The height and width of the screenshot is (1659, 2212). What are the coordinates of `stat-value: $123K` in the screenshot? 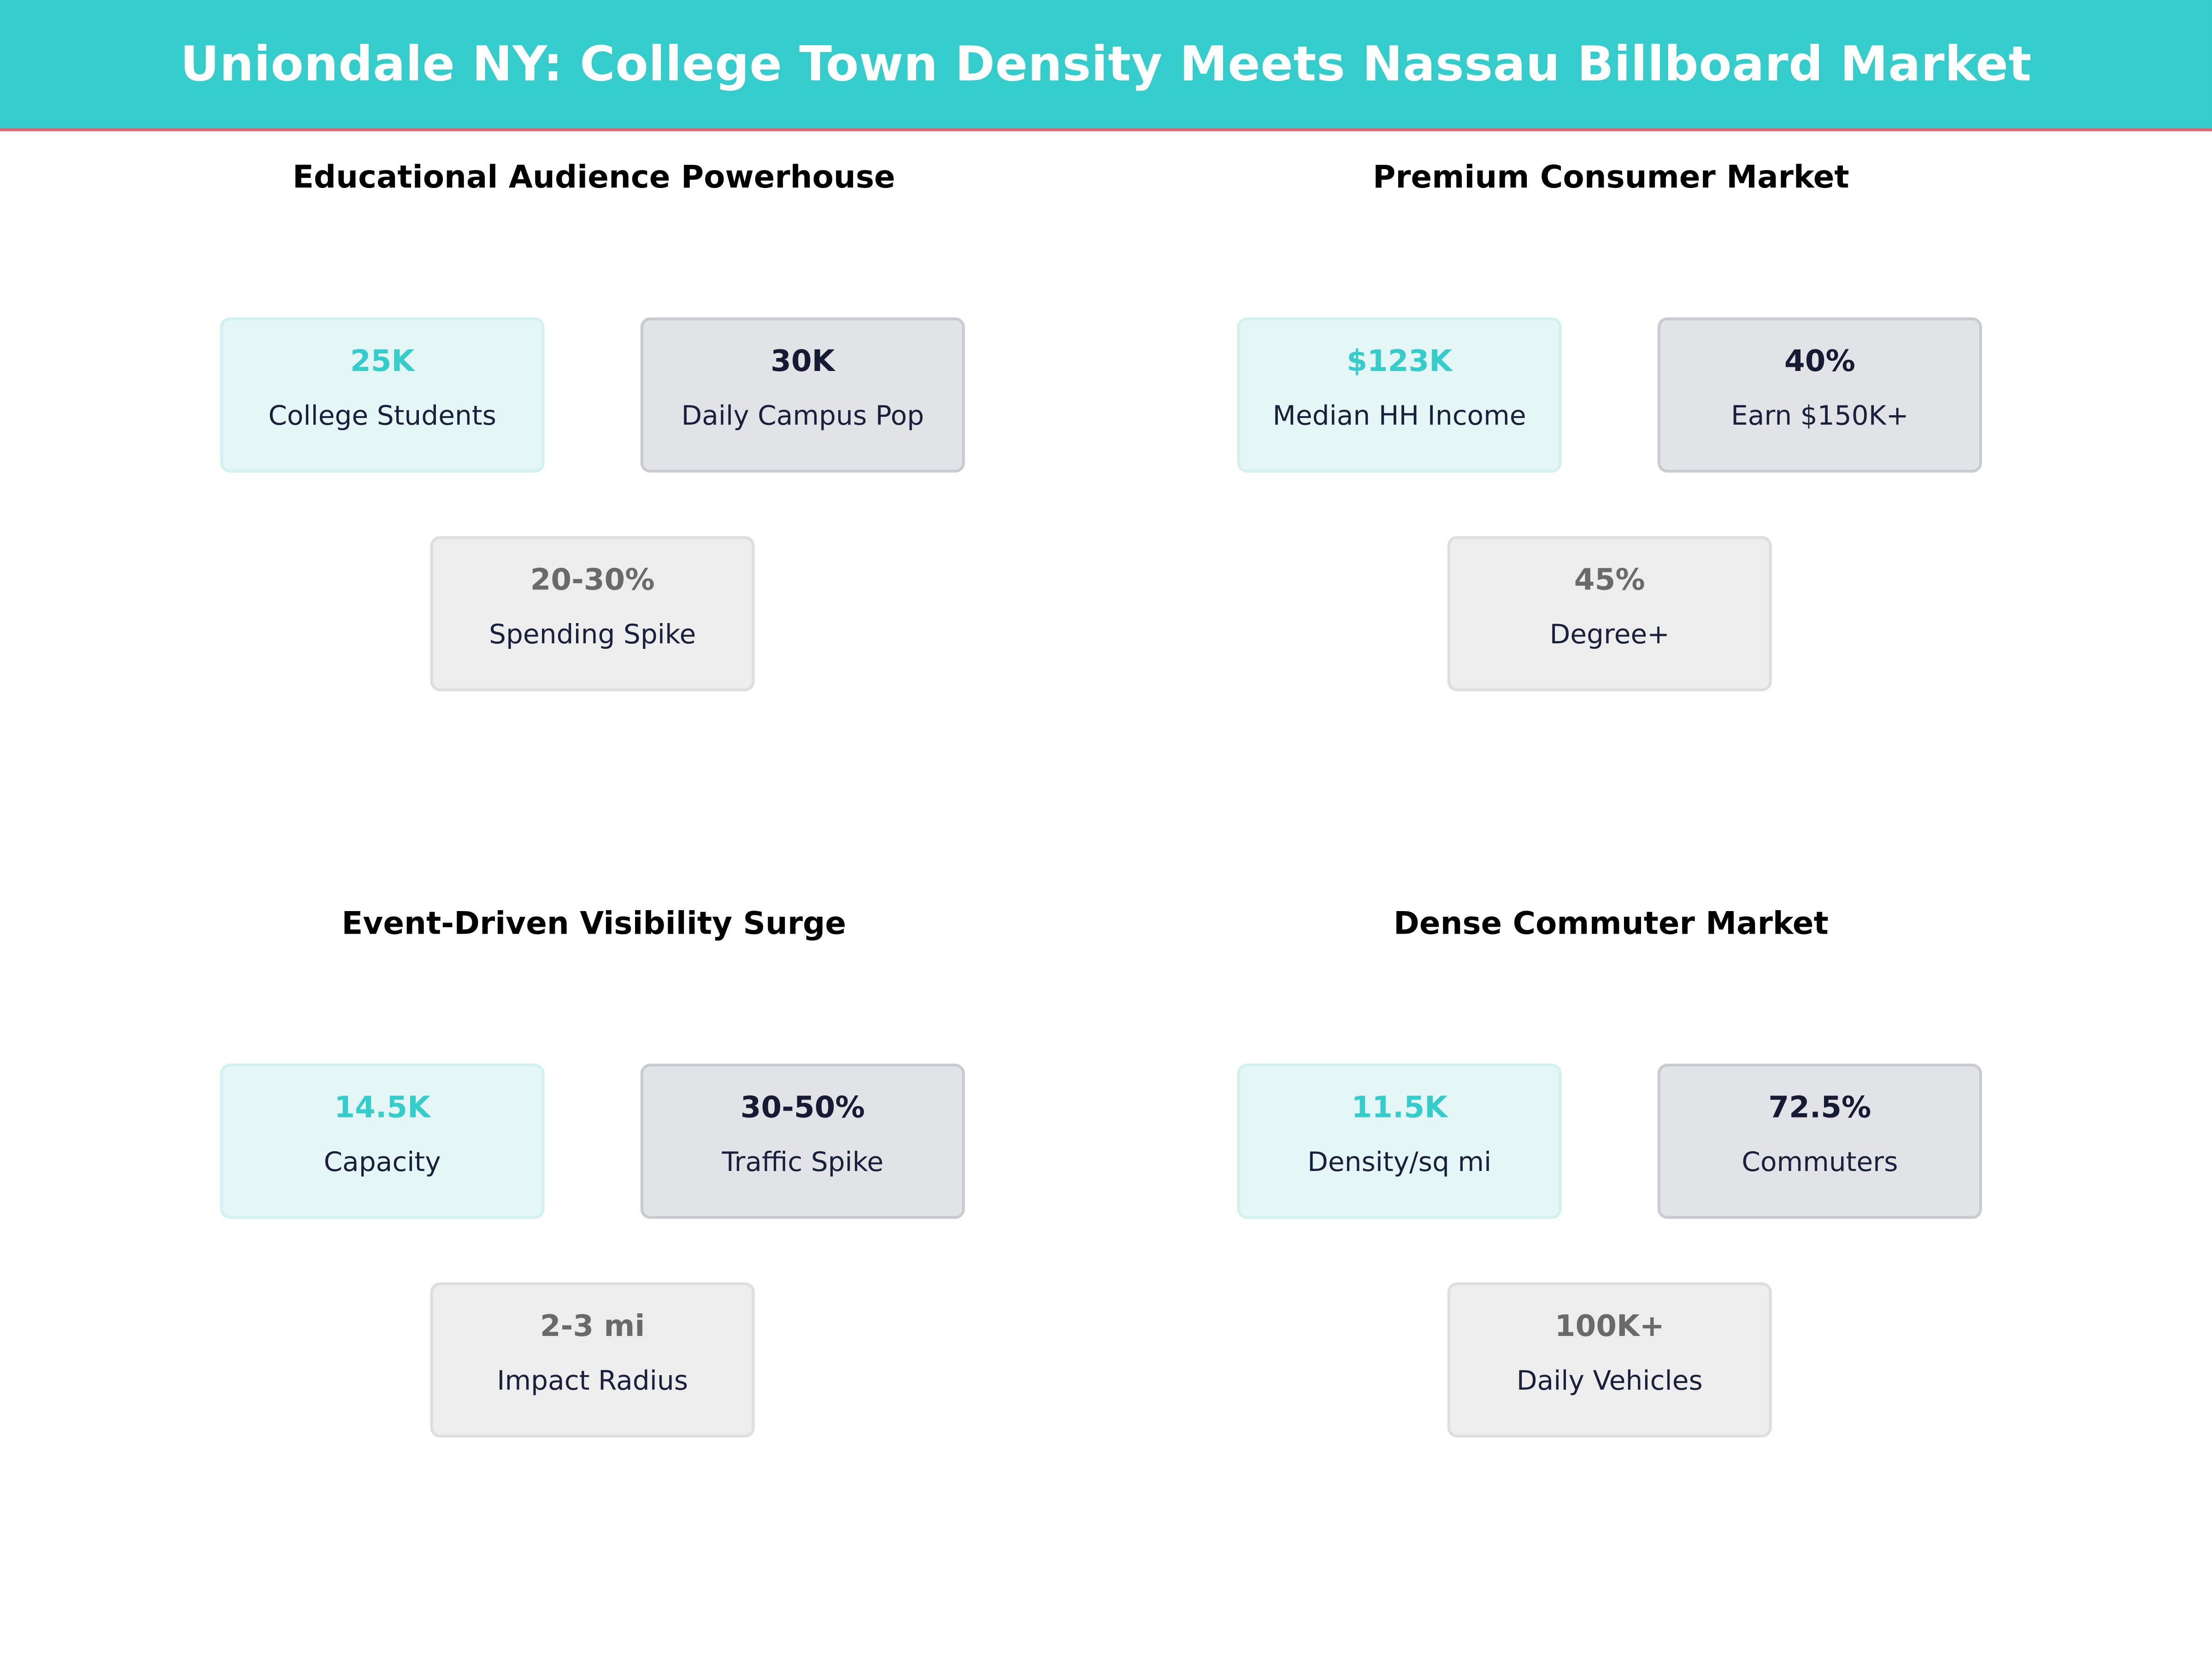 It's located at (1400, 361).